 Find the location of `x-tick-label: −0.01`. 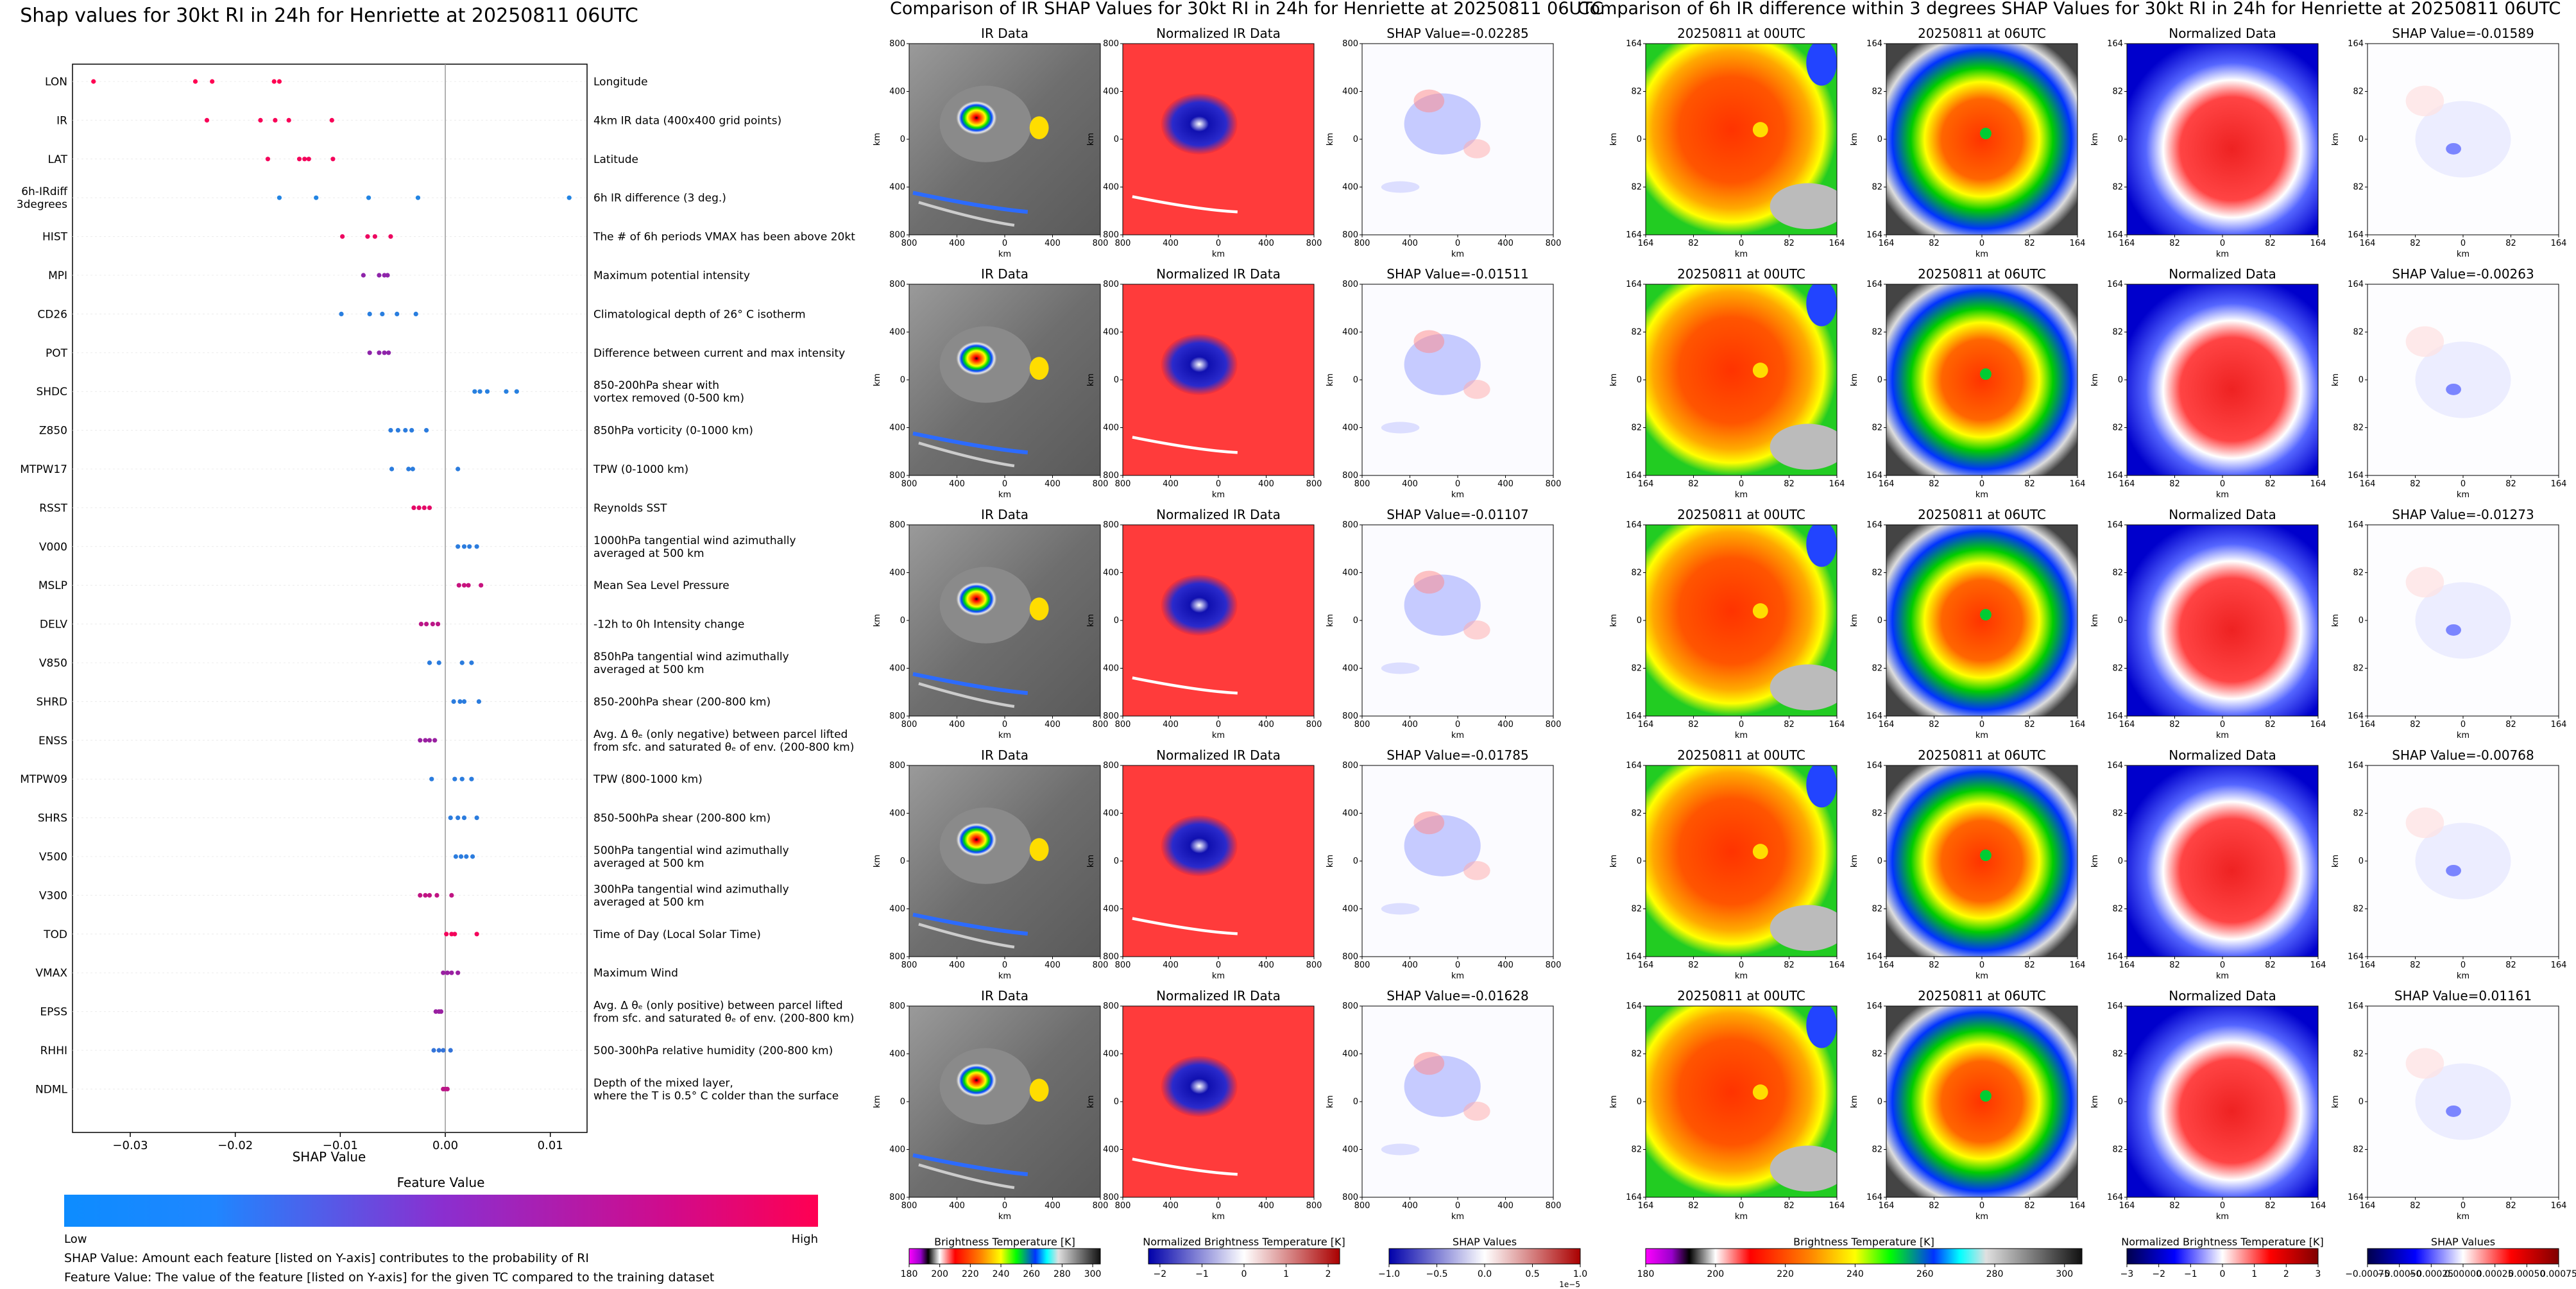

x-tick-label: −0.01 is located at coordinates (341, 1145).